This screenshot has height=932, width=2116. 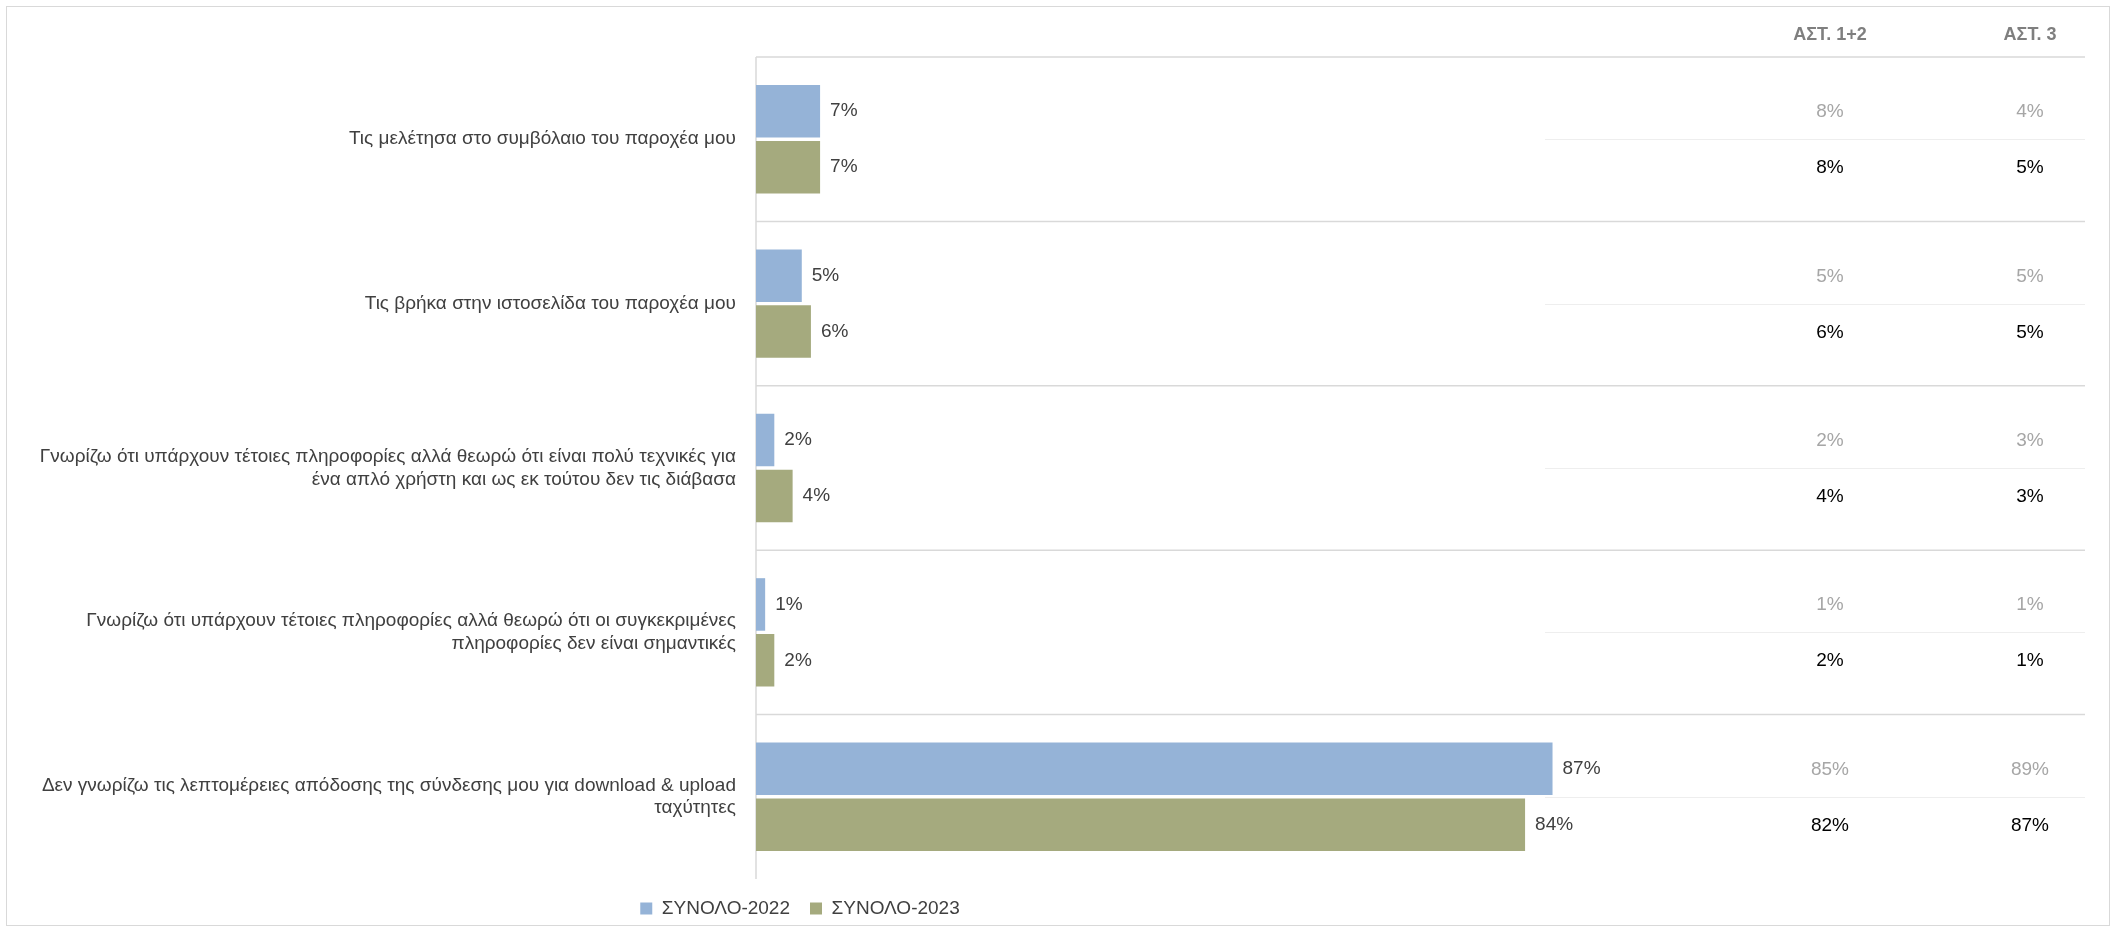 I want to click on legend-label: ΣΥΝΟΛΟ-2022, so click(x=726, y=907).